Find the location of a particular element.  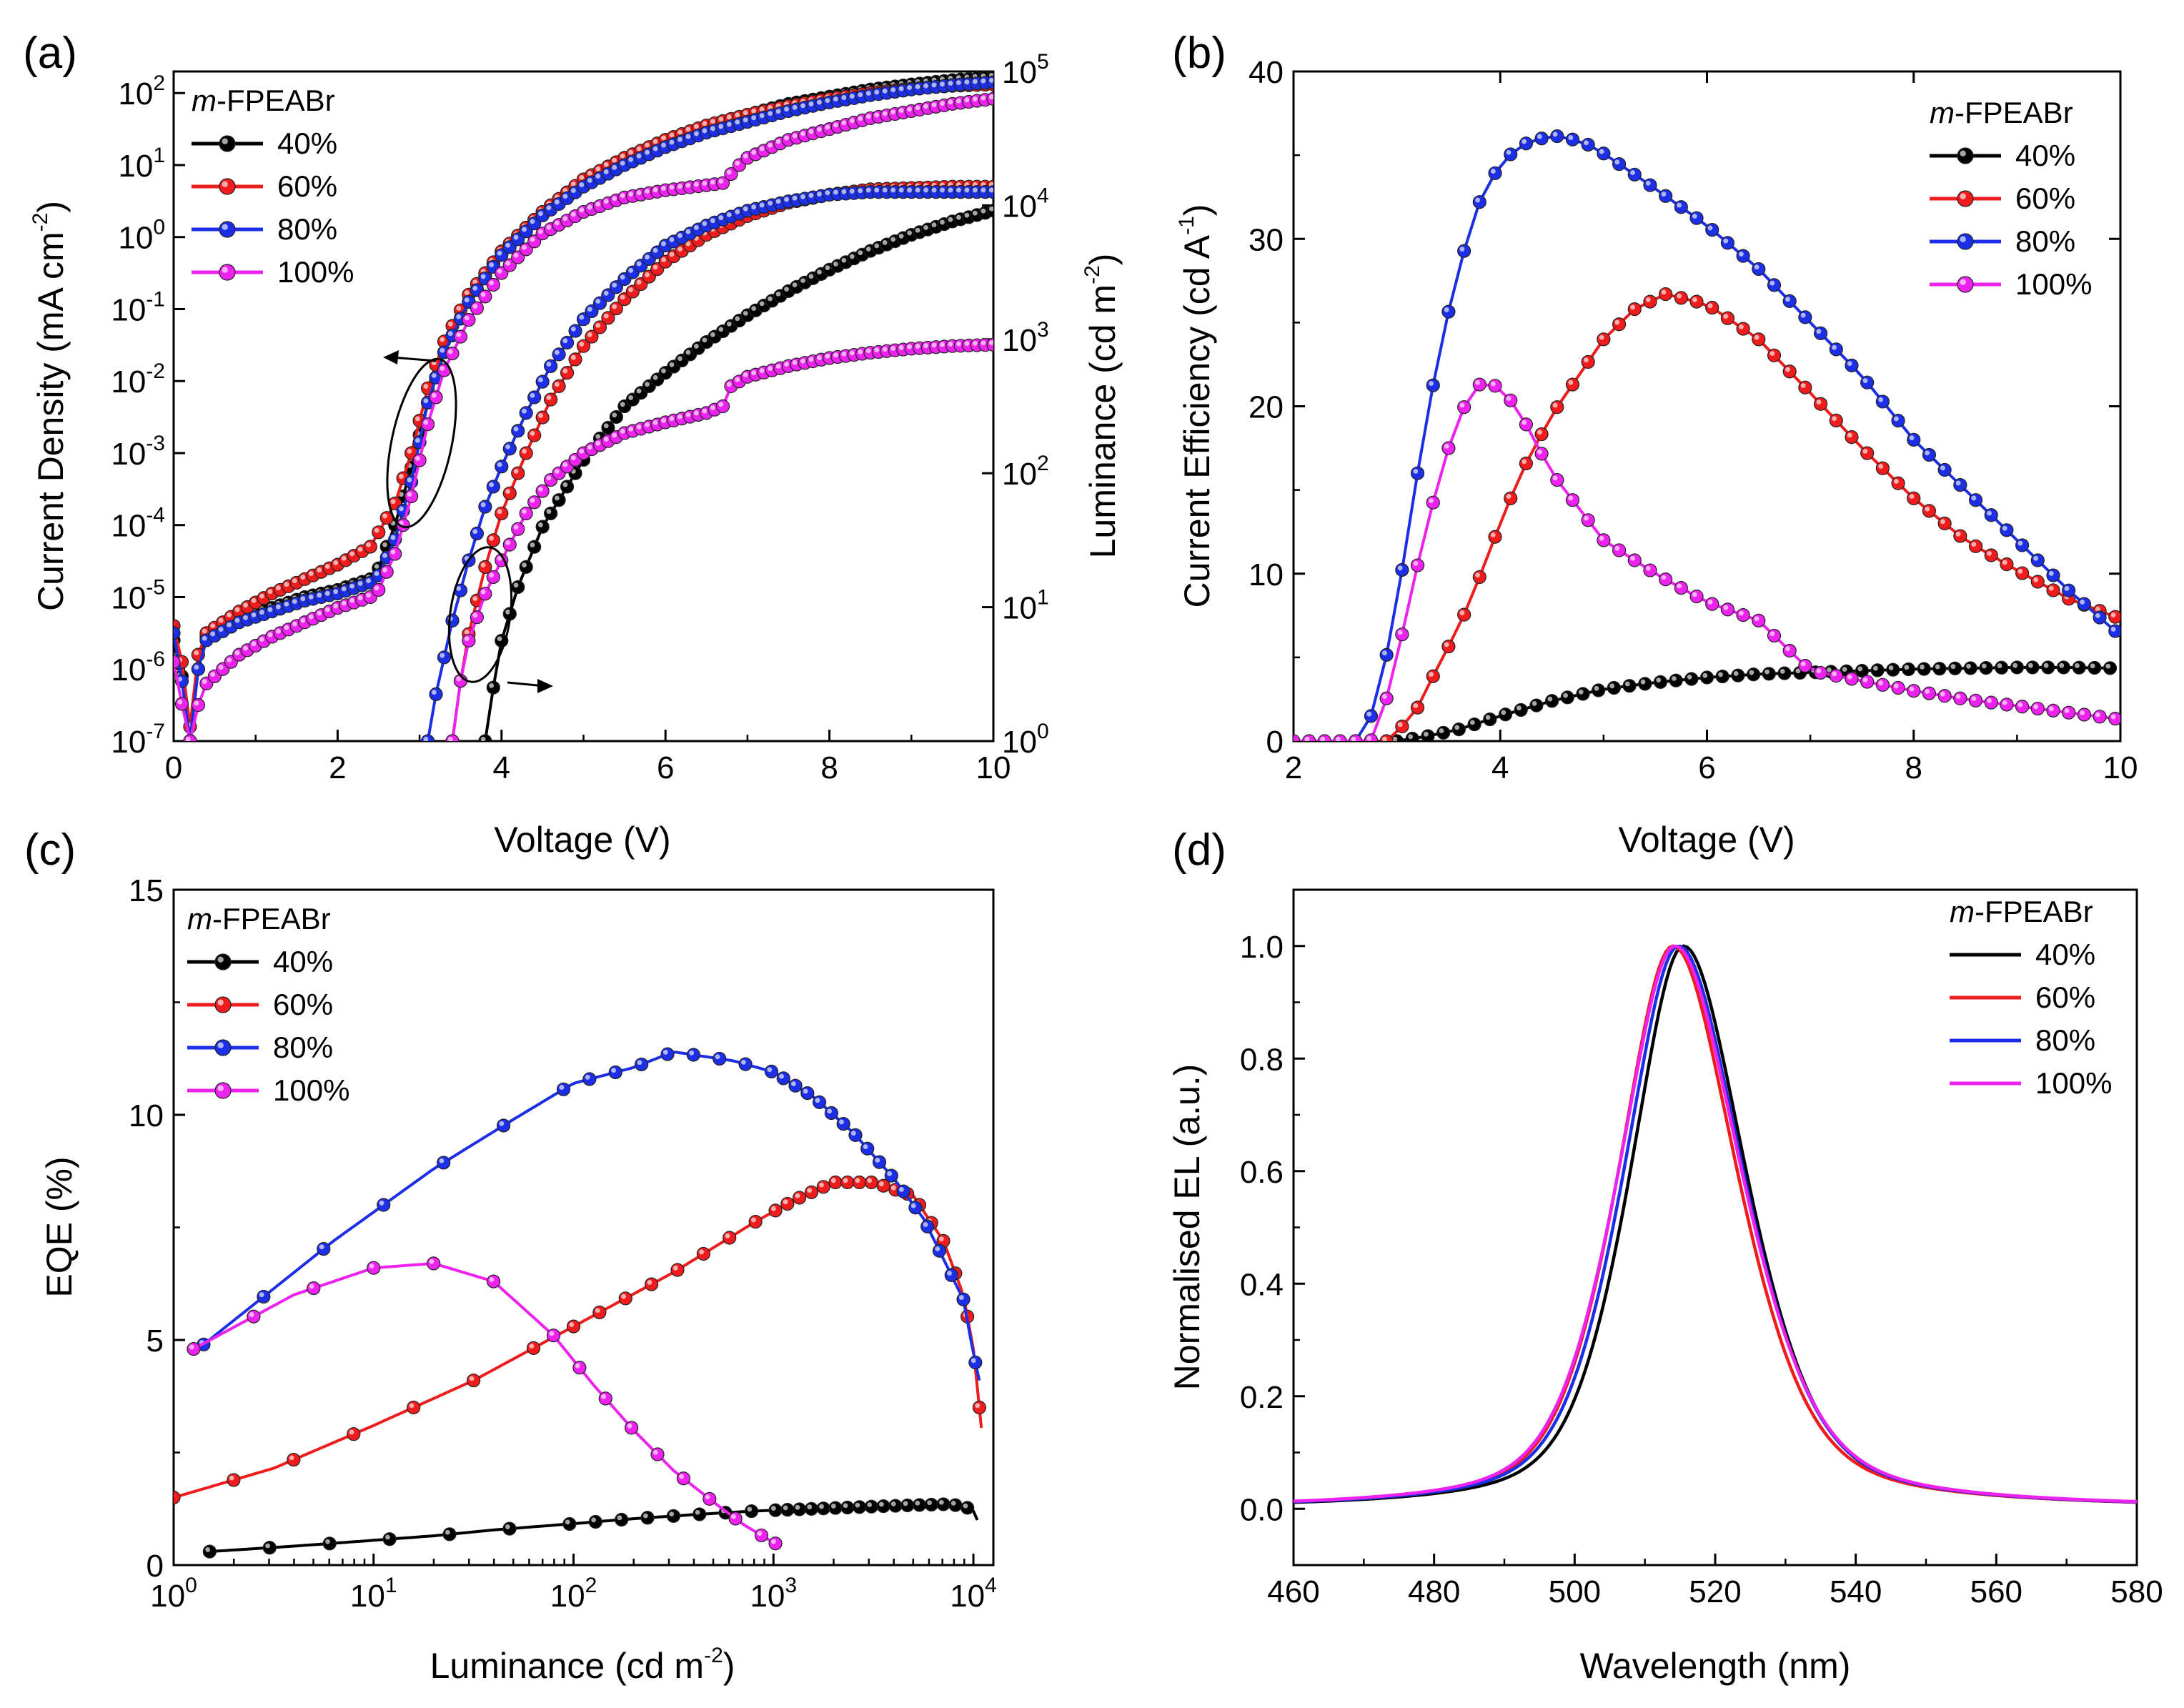

c-legend-swatch-marker-3-highlight is located at coordinates (220, 1088).